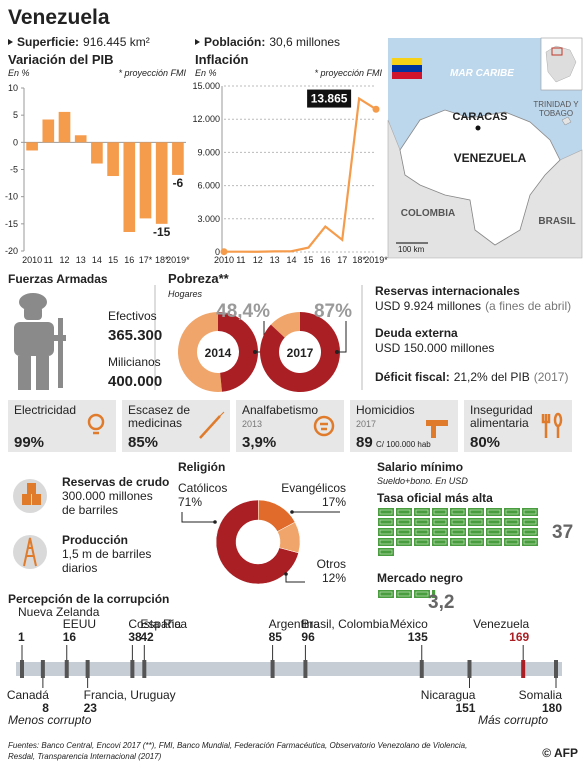 The width and height of the screenshot is (586, 768). I want to click on map-label: BRASIL, so click(556, 221).